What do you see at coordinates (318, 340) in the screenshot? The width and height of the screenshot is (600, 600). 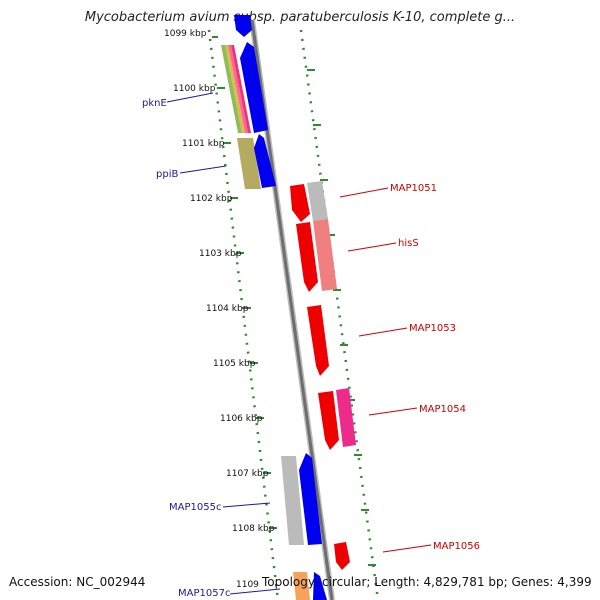 I see `gene-arrow-map1053` at bounding box center [318, 340].